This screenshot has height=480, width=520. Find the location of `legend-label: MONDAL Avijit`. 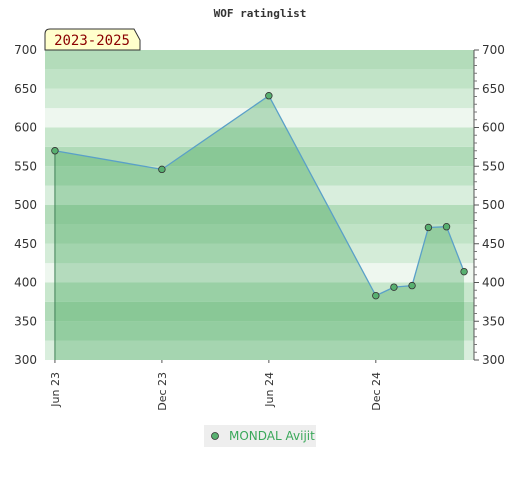

legend-label: MONDAL Avijit is located at coordinates (272, 436).